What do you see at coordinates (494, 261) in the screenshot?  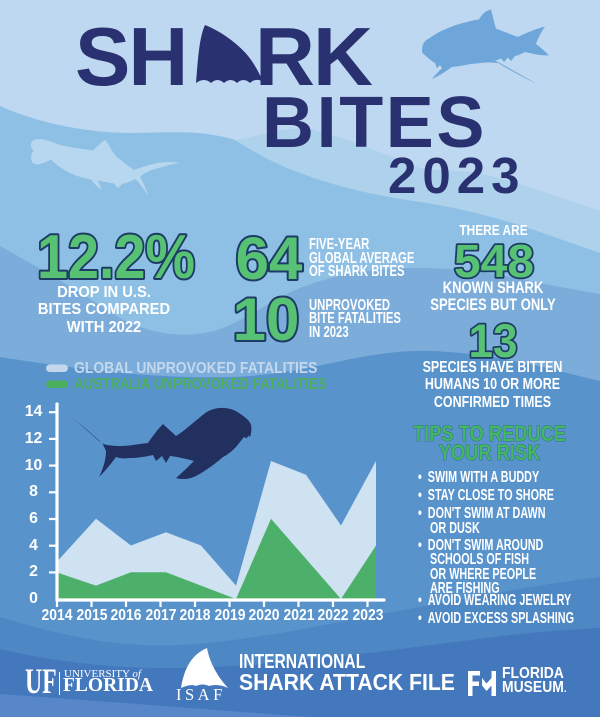 I see `svg-text: 548` at bounding box center [494, 261].